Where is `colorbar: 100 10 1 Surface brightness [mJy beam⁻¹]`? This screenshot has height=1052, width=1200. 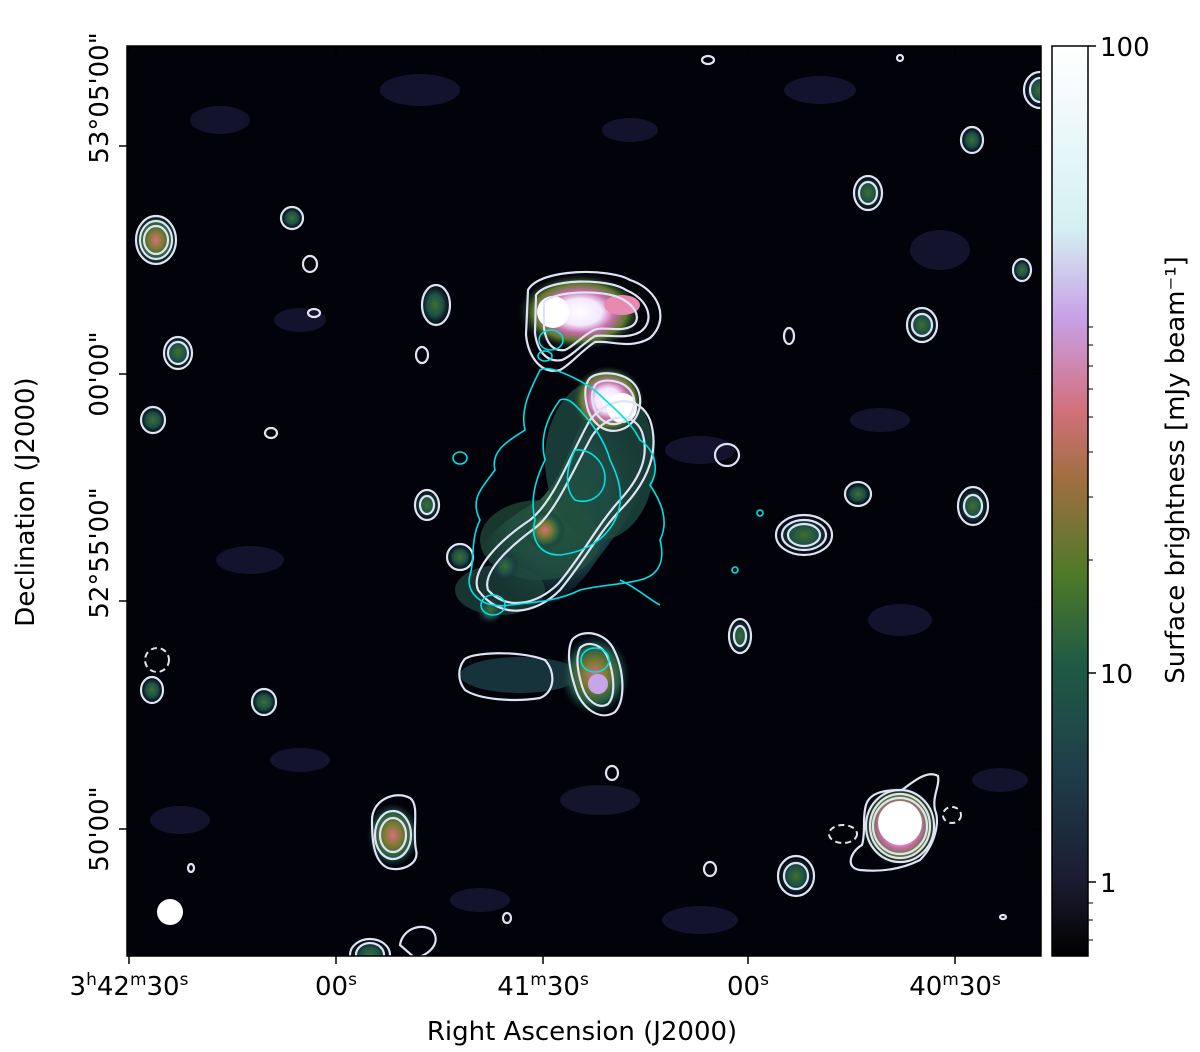 colorbar: 100 10 1 Surface brightness [mJy beam⁻¹] is located at coordinates (1121, 495).